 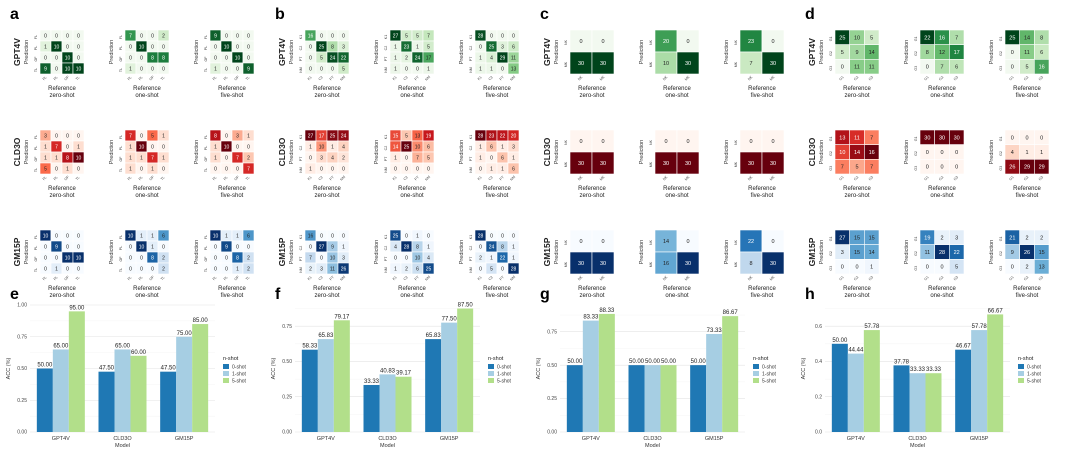 I want to click on bar-value-label: 44.44, so click(x=856, y=351).